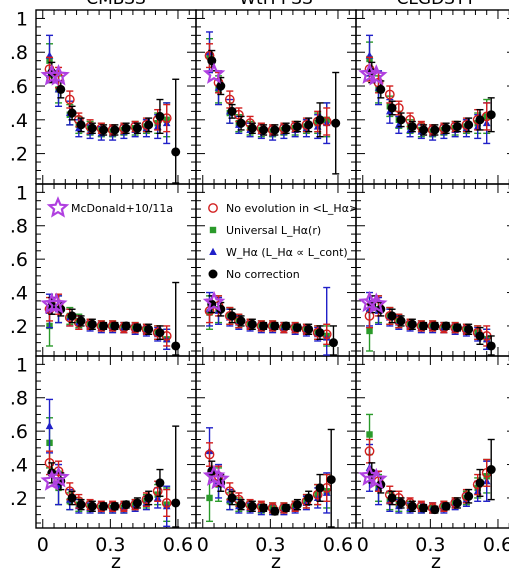 This screenshot has height=571, width=509. Describe the element at coordinates (115, 4) in the screenshot. I see `column-title: CMBSS` at that location.